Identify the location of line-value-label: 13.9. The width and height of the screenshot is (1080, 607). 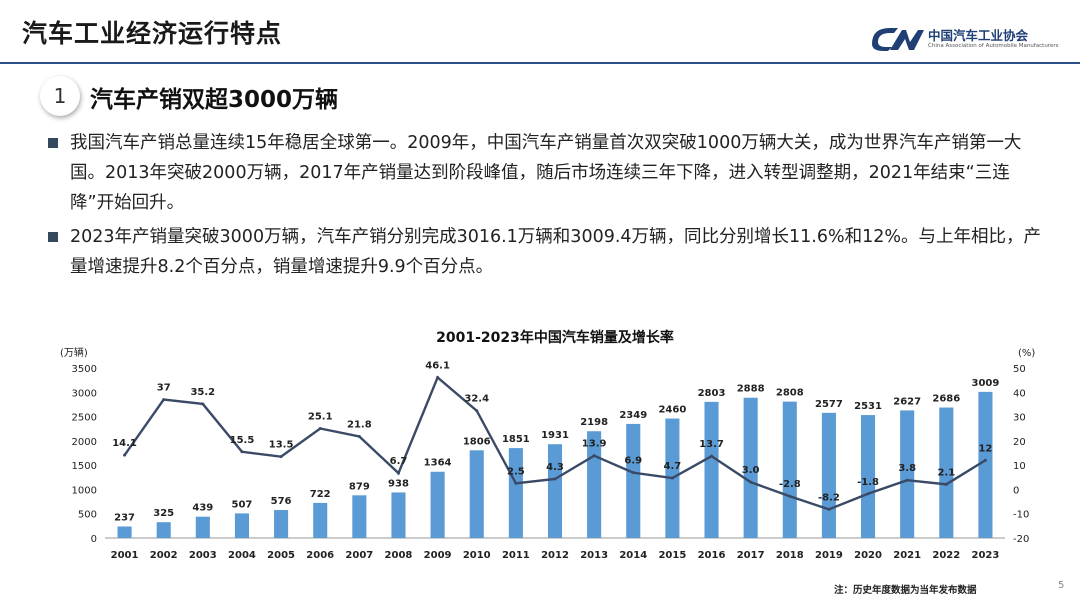
(594, 444).